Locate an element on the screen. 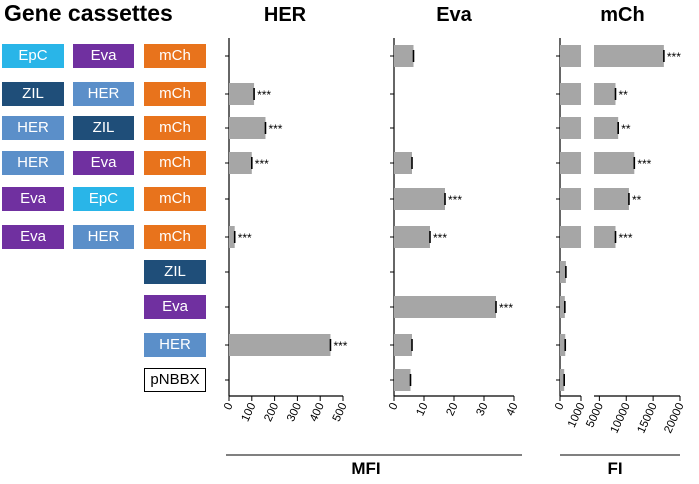 The width and height of the screenshot is (699, 484). bar-mch-row5-seg2 is located at coordinates (611, 199).